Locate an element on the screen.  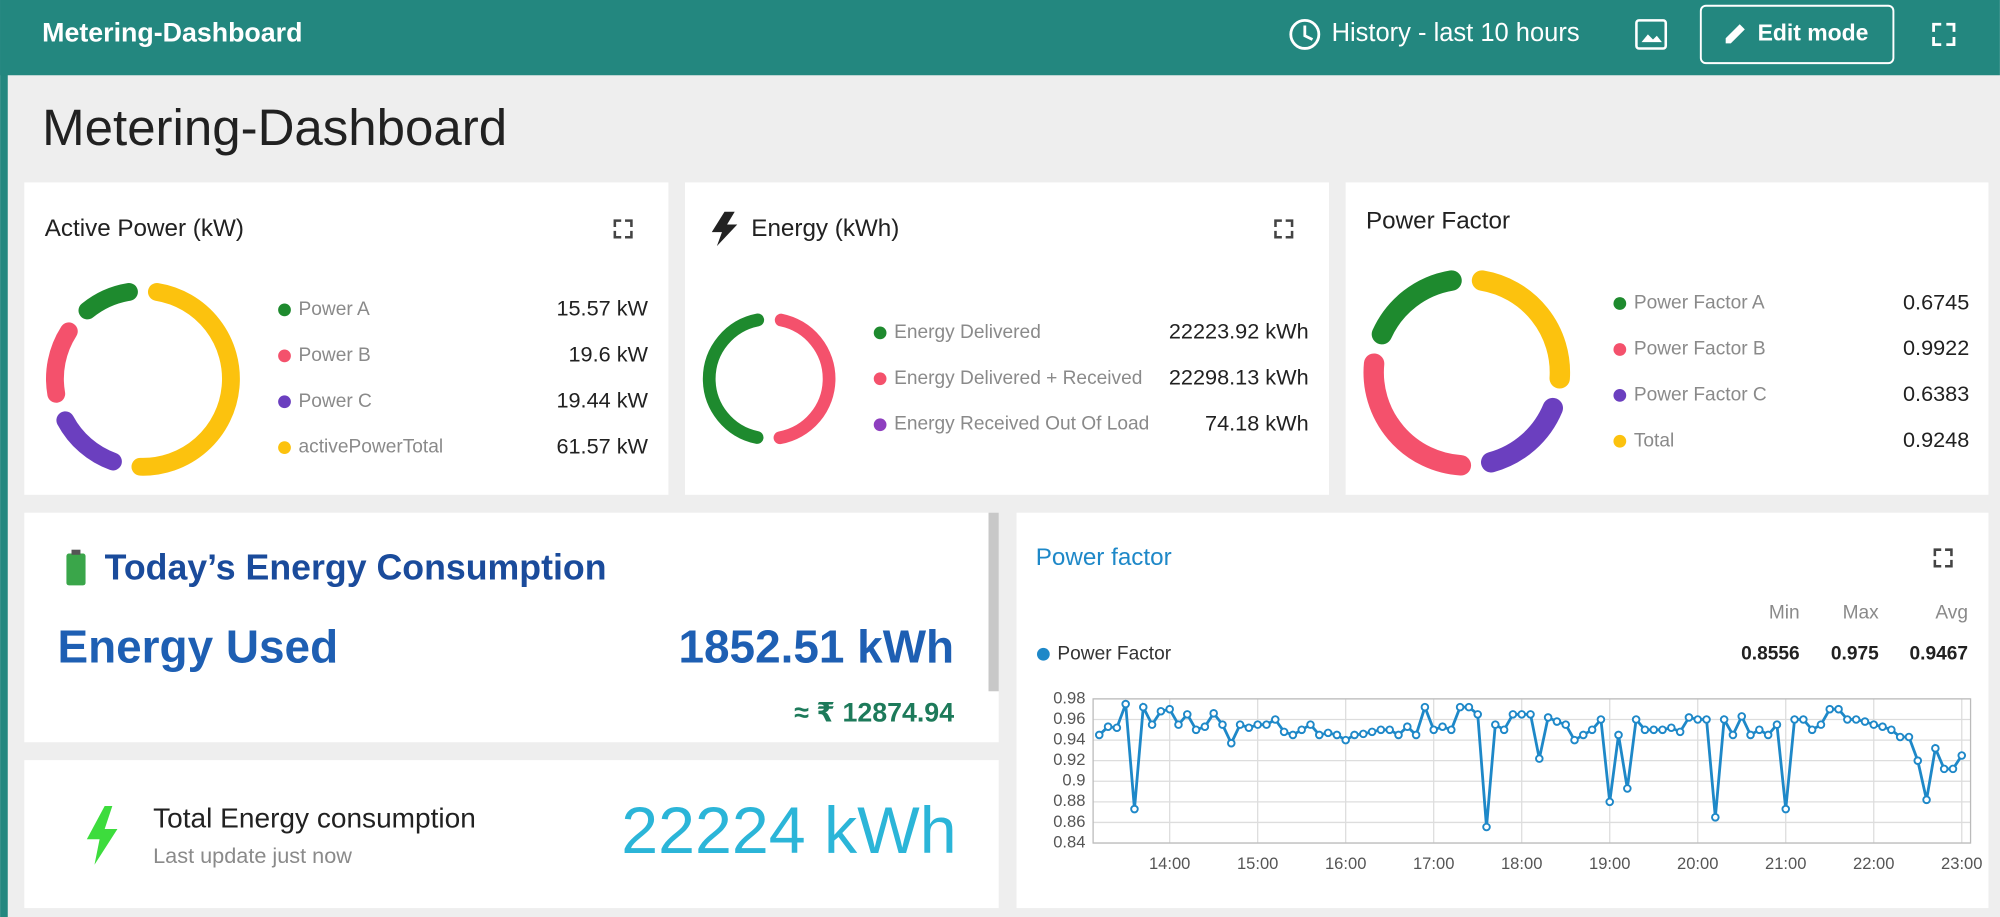
energy-card is located at coordinates (1007, 338).